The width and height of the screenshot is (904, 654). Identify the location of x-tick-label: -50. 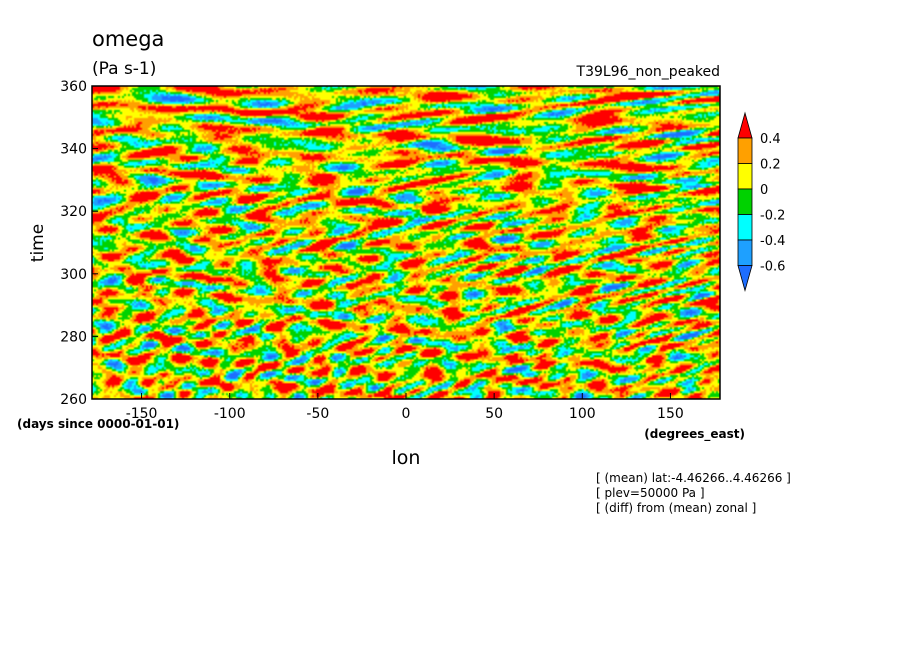
(317, 414).